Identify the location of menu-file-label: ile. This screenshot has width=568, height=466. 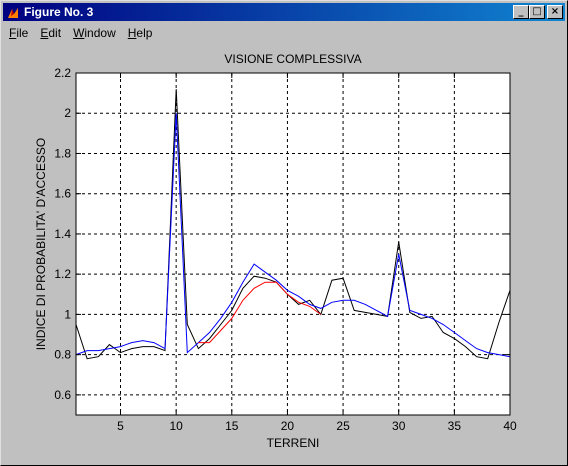
(22, 33).